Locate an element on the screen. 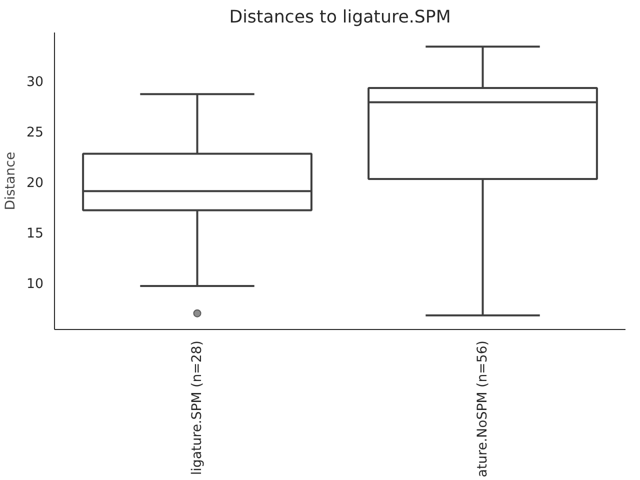 This screenshot has width=640, height=480. y-tick-label: 20 is located at coordinates (35, 184).